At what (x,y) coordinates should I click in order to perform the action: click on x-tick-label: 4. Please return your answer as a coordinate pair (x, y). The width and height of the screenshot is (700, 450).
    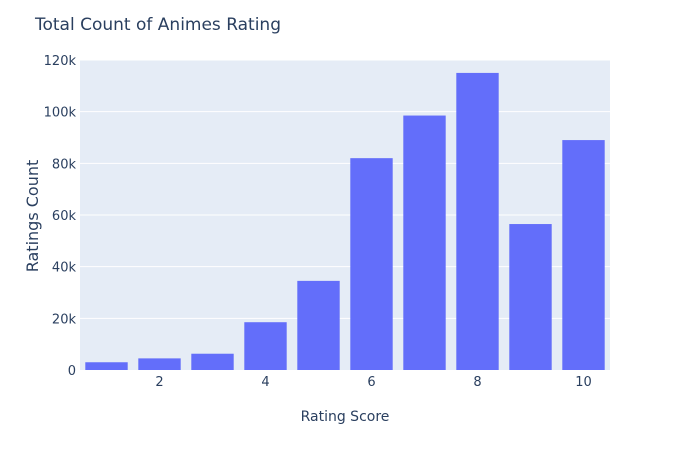
    Looking at the image, I should click on (265, 382).